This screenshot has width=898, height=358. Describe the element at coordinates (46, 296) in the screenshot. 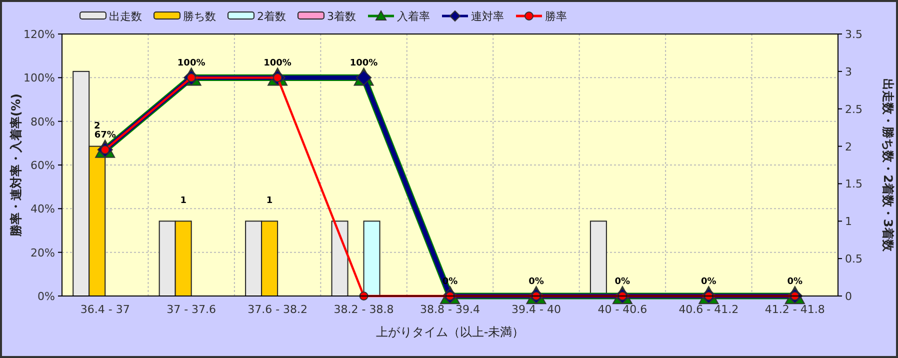

I see `y-tick-label: 0%` at that location.